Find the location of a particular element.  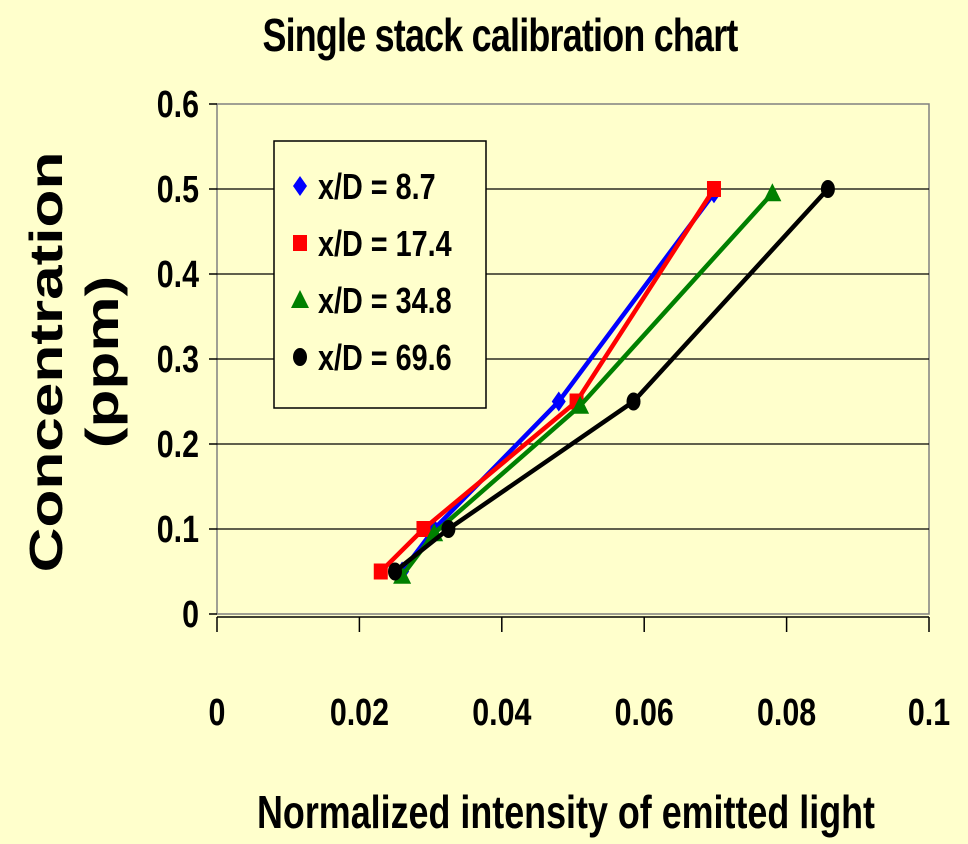

legend-label: x/D = 69.6 is located at coordinates (385, 357).